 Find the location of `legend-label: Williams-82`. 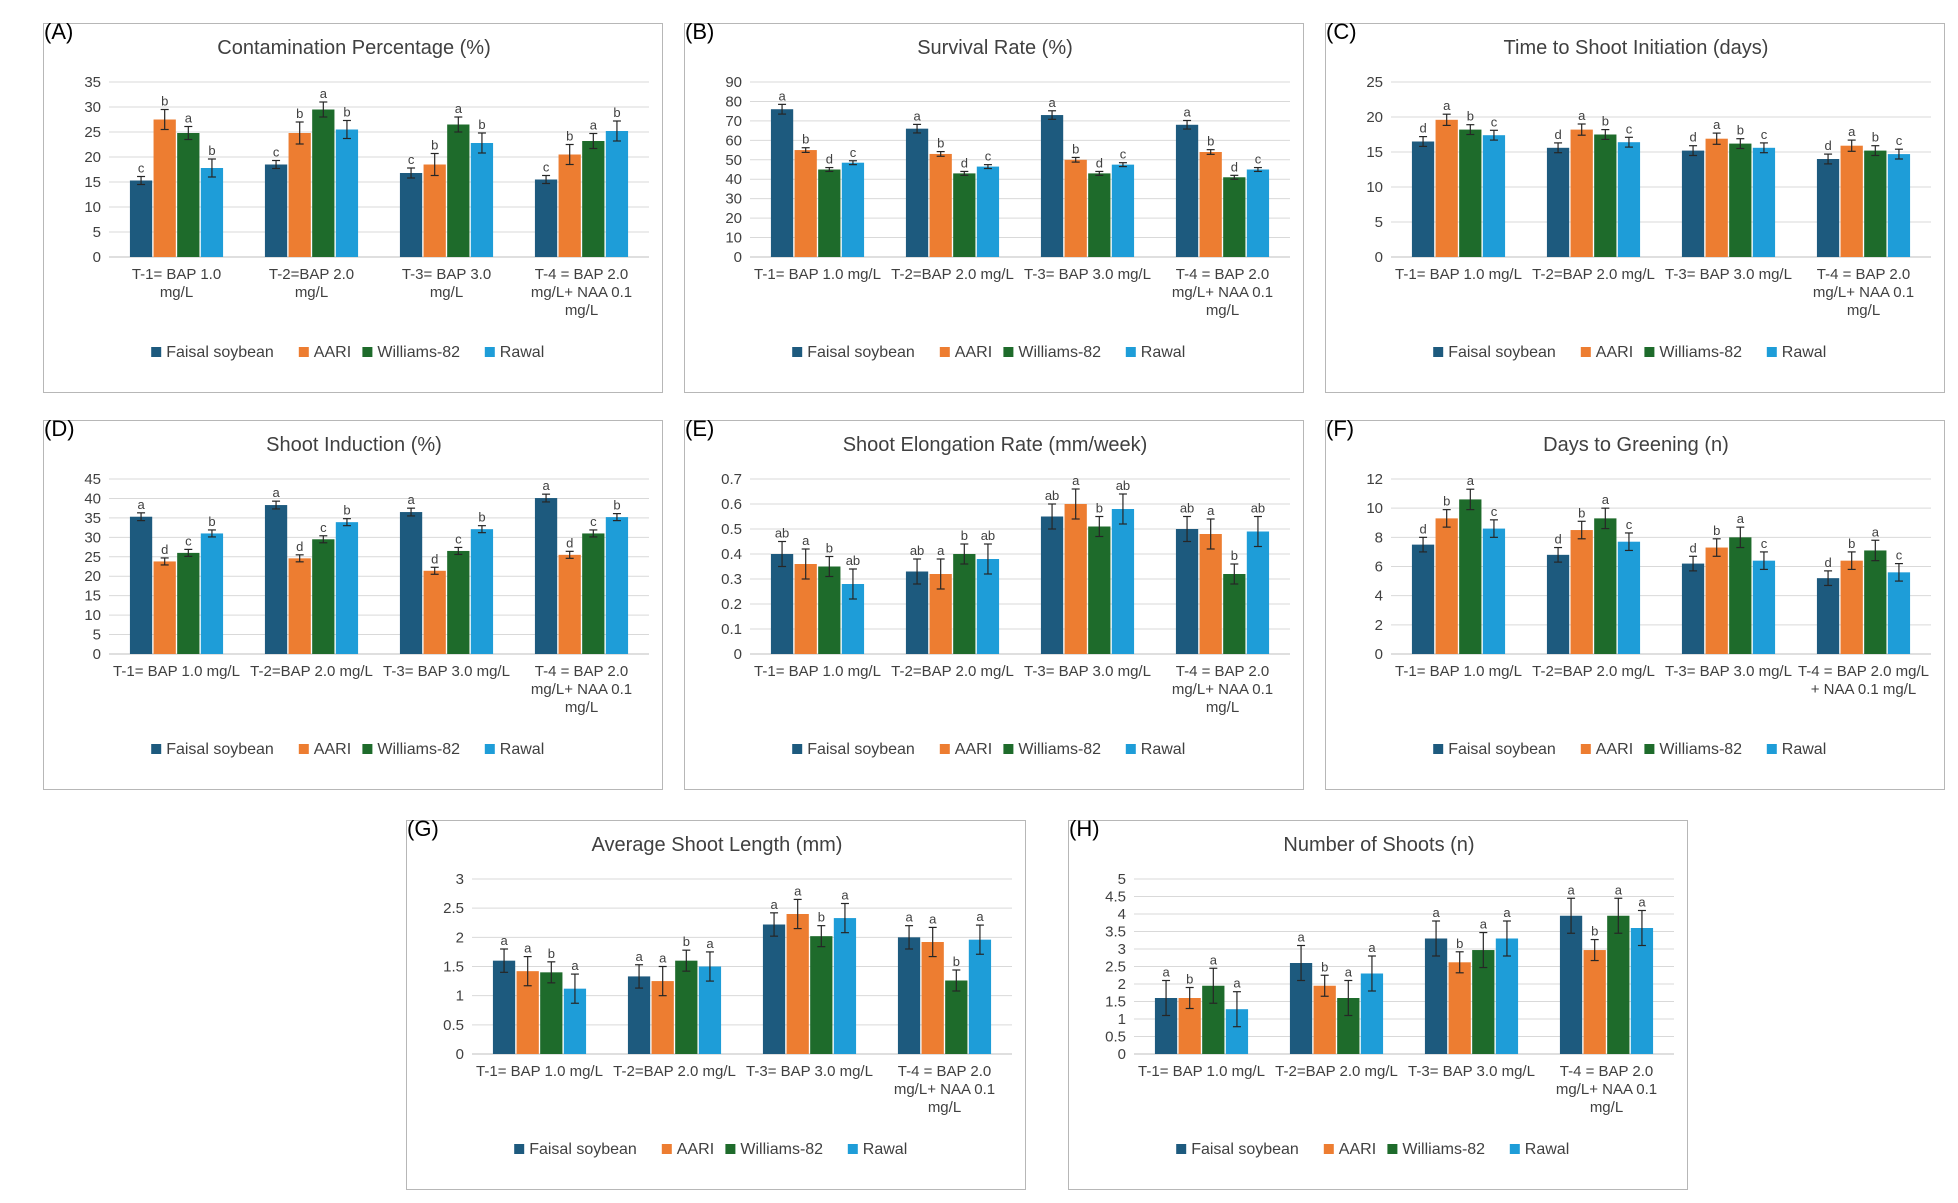

legend-label: Williams-82 is located at coordinates (1059, 749).